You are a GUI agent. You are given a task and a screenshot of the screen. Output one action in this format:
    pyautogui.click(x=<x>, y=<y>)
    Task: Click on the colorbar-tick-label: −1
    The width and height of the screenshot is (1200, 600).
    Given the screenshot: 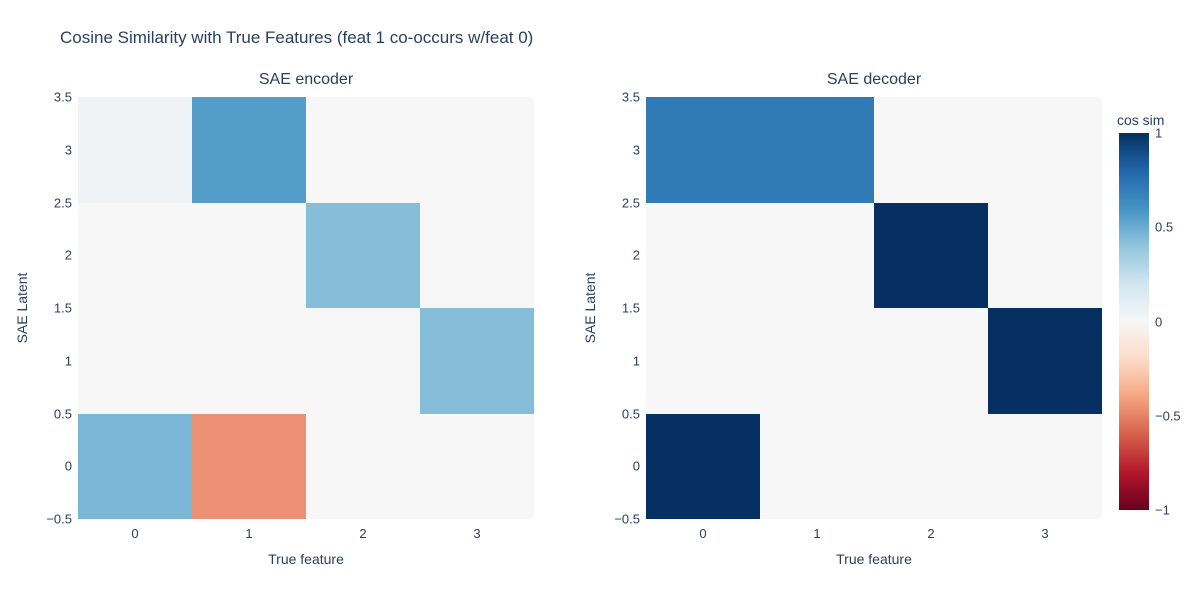 What is the action you would take?
    pyautogui.click(x=1162, y=510)
    